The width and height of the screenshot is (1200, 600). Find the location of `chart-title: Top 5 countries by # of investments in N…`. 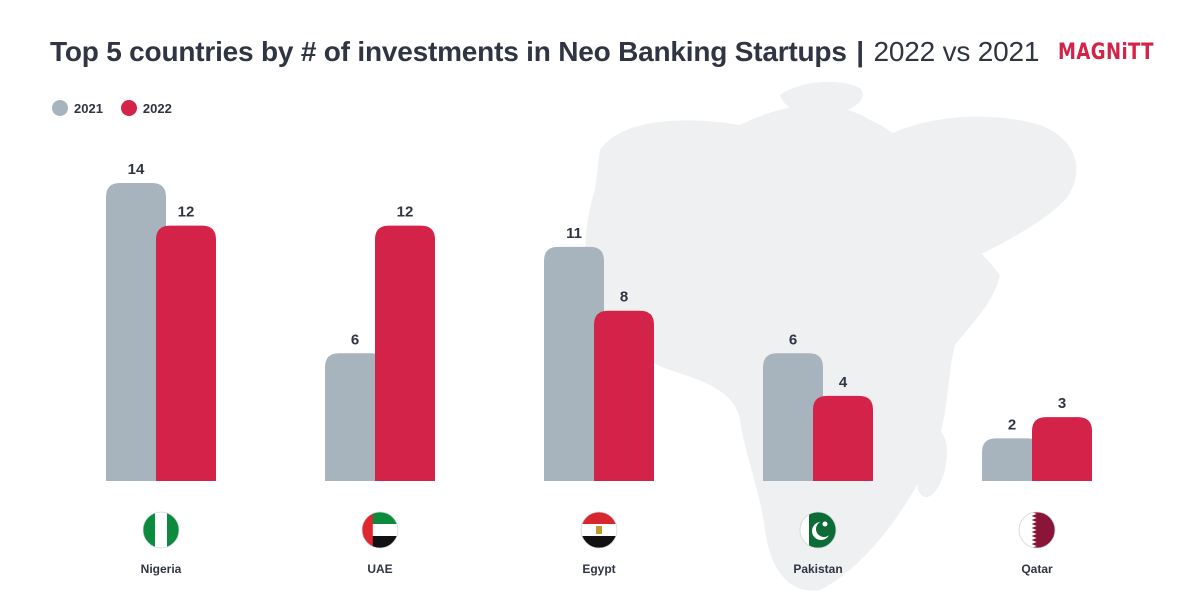

chart-title: Top 5 countries by # of investments in N… is located at coordinates (544, 52).